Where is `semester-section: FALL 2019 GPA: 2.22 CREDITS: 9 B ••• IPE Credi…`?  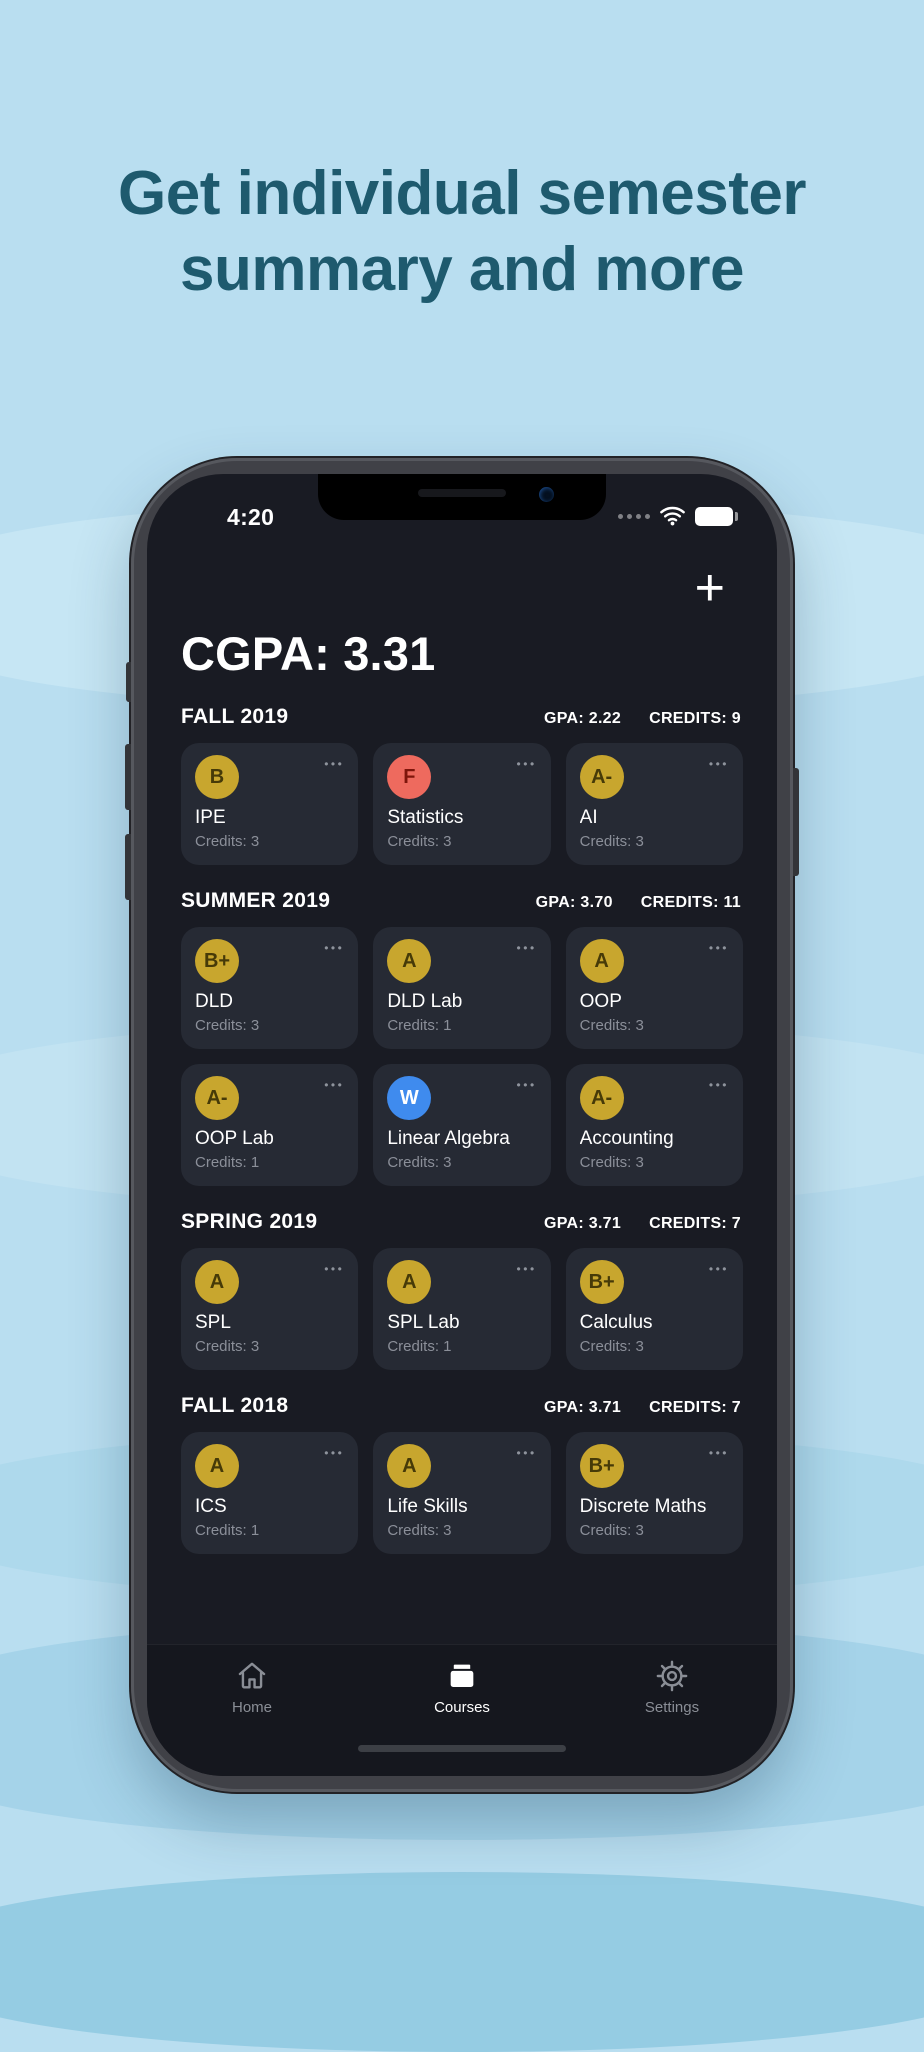
semester-section: FALL 2019 GPA: 2.22 CREDITS: 9 B ••• IPE Credi… is located at coordinates (462, 785).